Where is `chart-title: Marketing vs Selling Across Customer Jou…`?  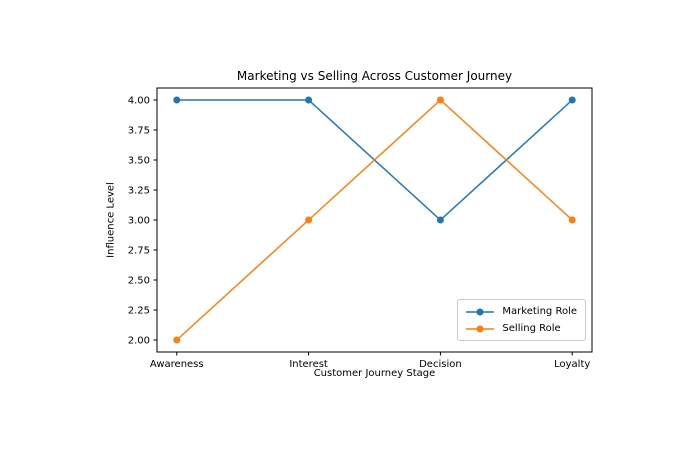
chart-title: Marketing vs Selling Across Customer Jou… is located at coordinates (374, 76).